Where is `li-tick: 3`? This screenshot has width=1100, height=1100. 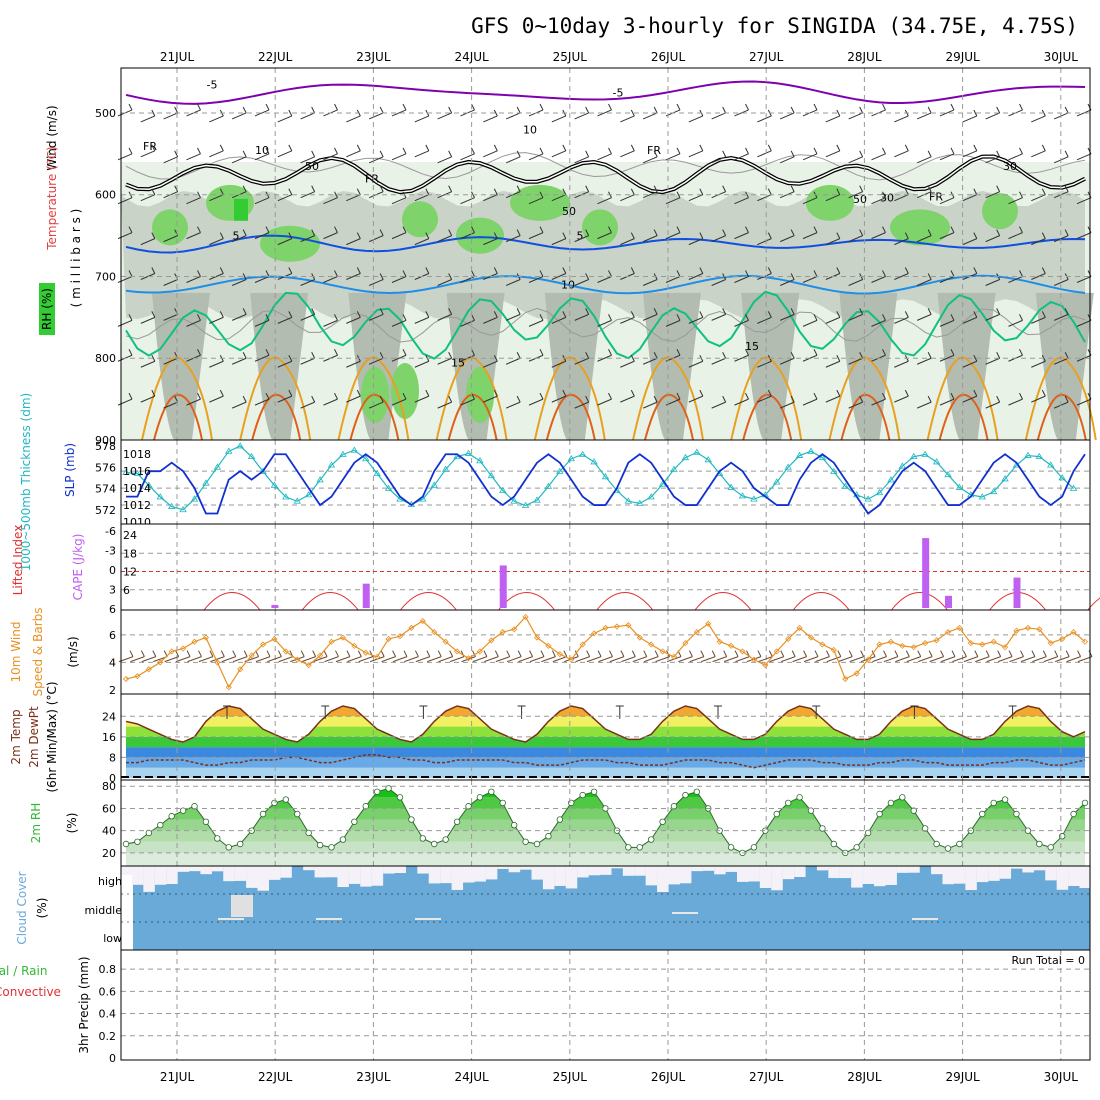
li-tick: 3 is located at coordinates (112, 590).